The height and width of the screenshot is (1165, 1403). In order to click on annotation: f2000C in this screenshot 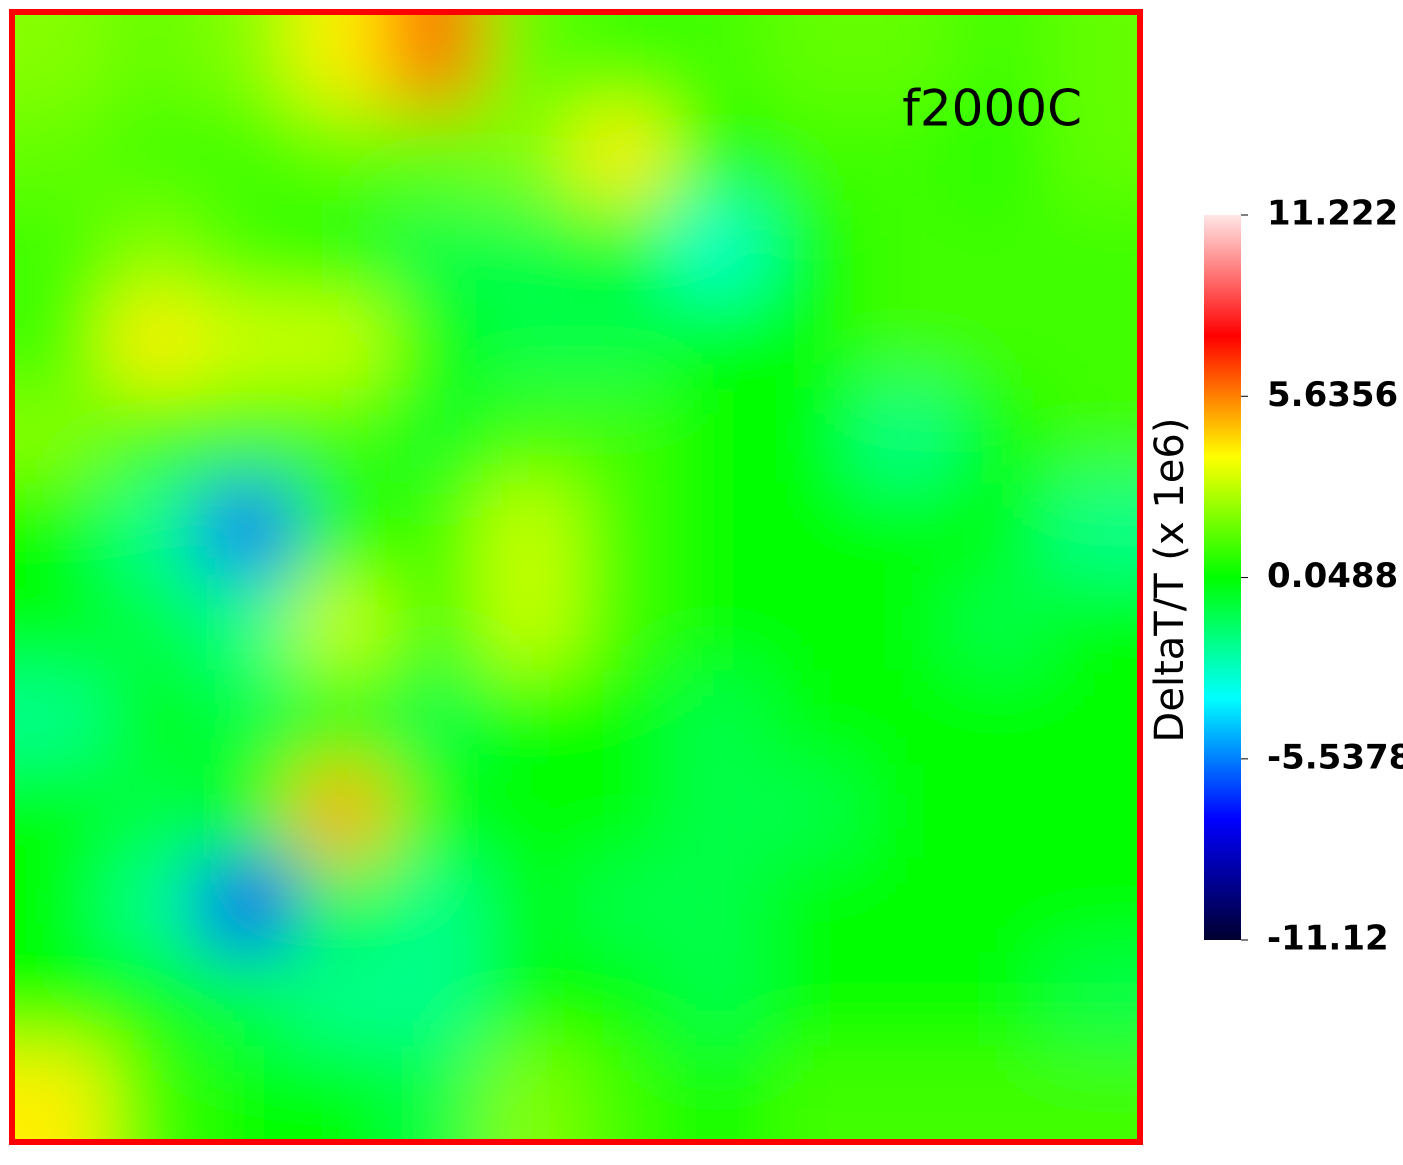, I will do `click(992, 109)`.